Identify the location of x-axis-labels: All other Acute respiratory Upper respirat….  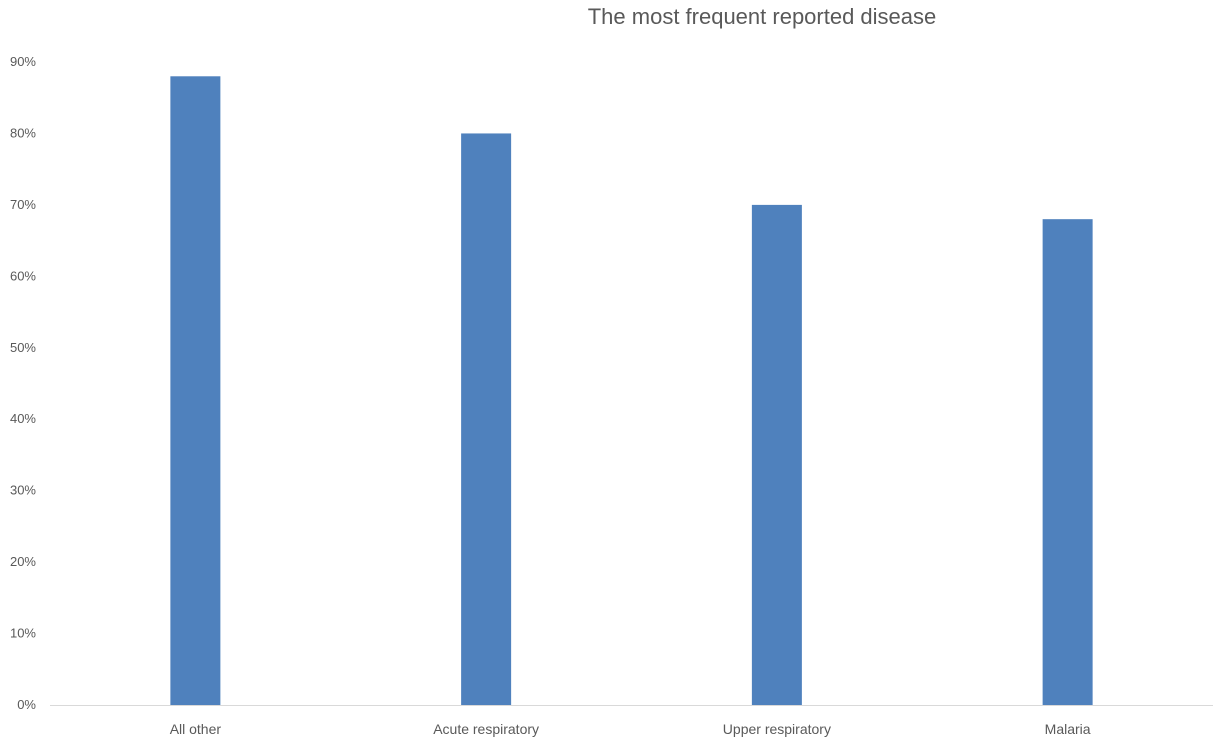
(630, 729).